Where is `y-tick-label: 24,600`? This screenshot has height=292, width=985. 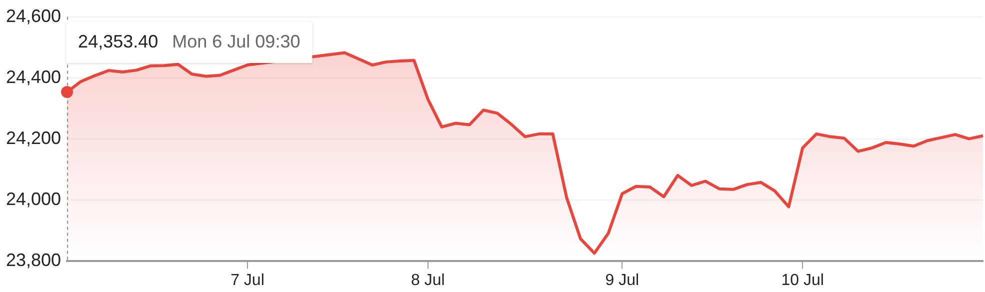 y-tick-label: 24,600 is located at coordinates (34, 16).